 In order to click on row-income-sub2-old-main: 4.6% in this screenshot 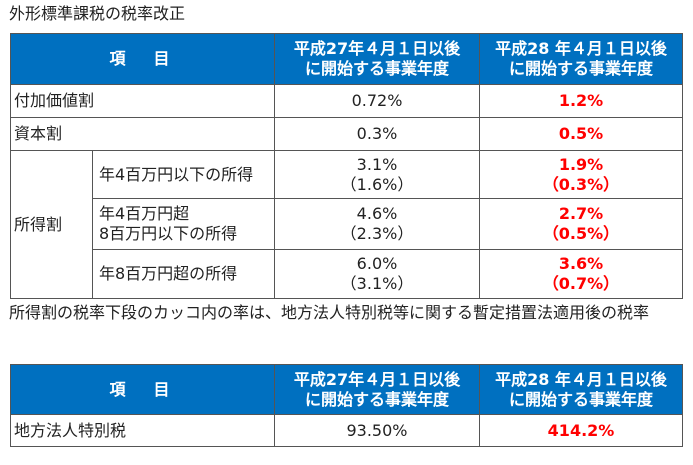, I will do `click(377, 213)`.